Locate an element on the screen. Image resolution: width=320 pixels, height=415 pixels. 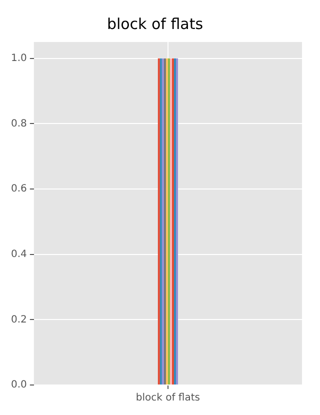
y-tick-label: 1.0 is located at coordinates (18, 58).